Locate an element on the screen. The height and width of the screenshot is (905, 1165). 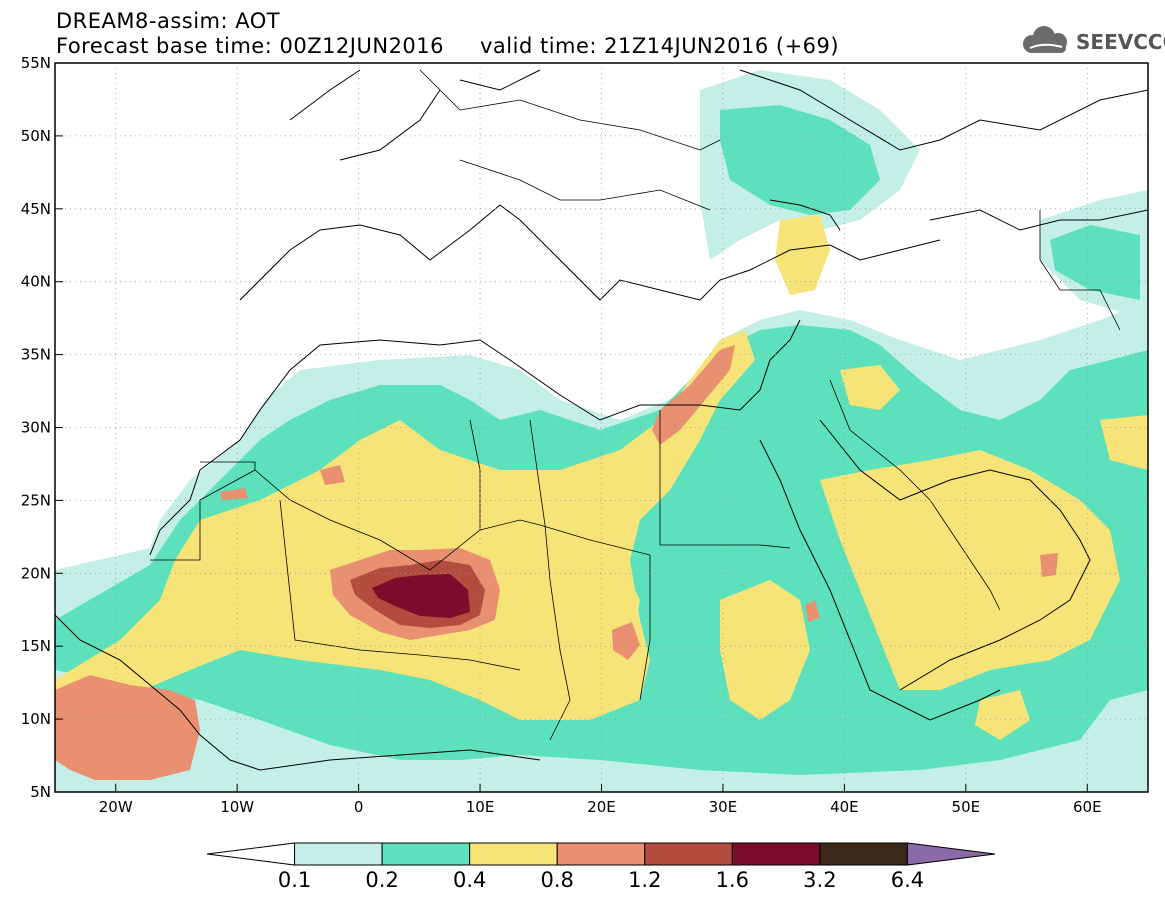
colorbar-level-label: 0.1 is located at coordinates (294, 880).